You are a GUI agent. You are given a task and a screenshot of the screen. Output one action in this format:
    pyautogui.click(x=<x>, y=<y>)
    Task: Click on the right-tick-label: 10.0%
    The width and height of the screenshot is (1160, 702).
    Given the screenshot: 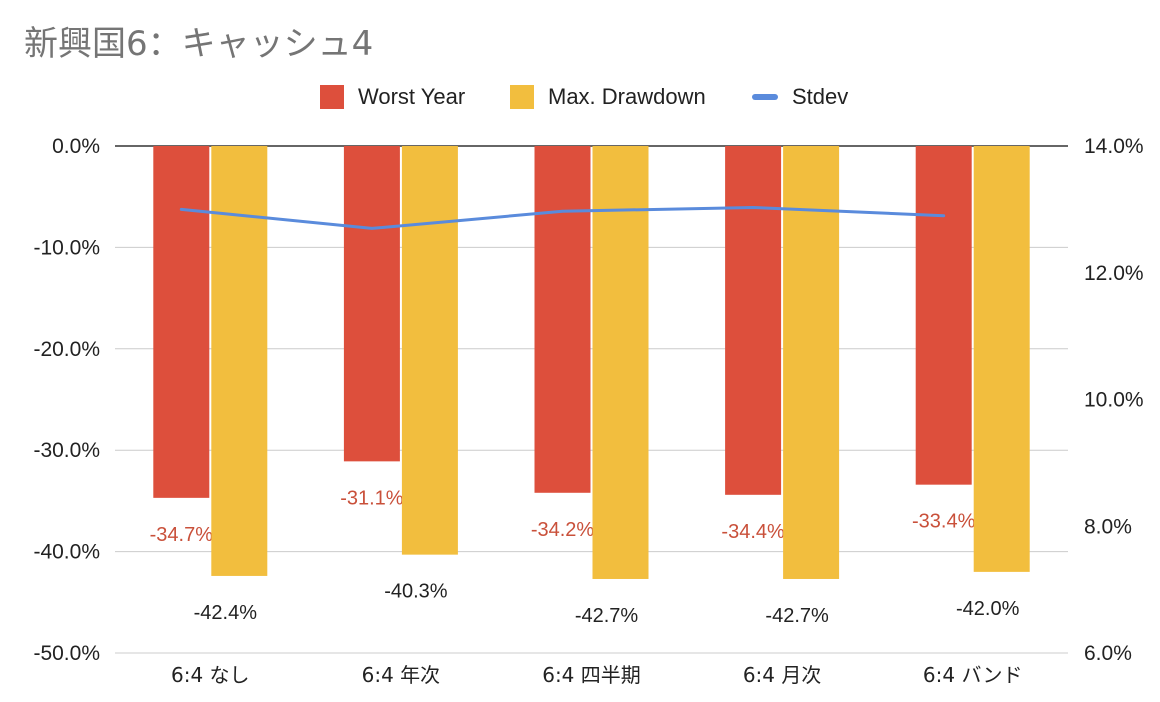 What is the action you would take?
    pyautogui.click(x=1114, y=400)
    